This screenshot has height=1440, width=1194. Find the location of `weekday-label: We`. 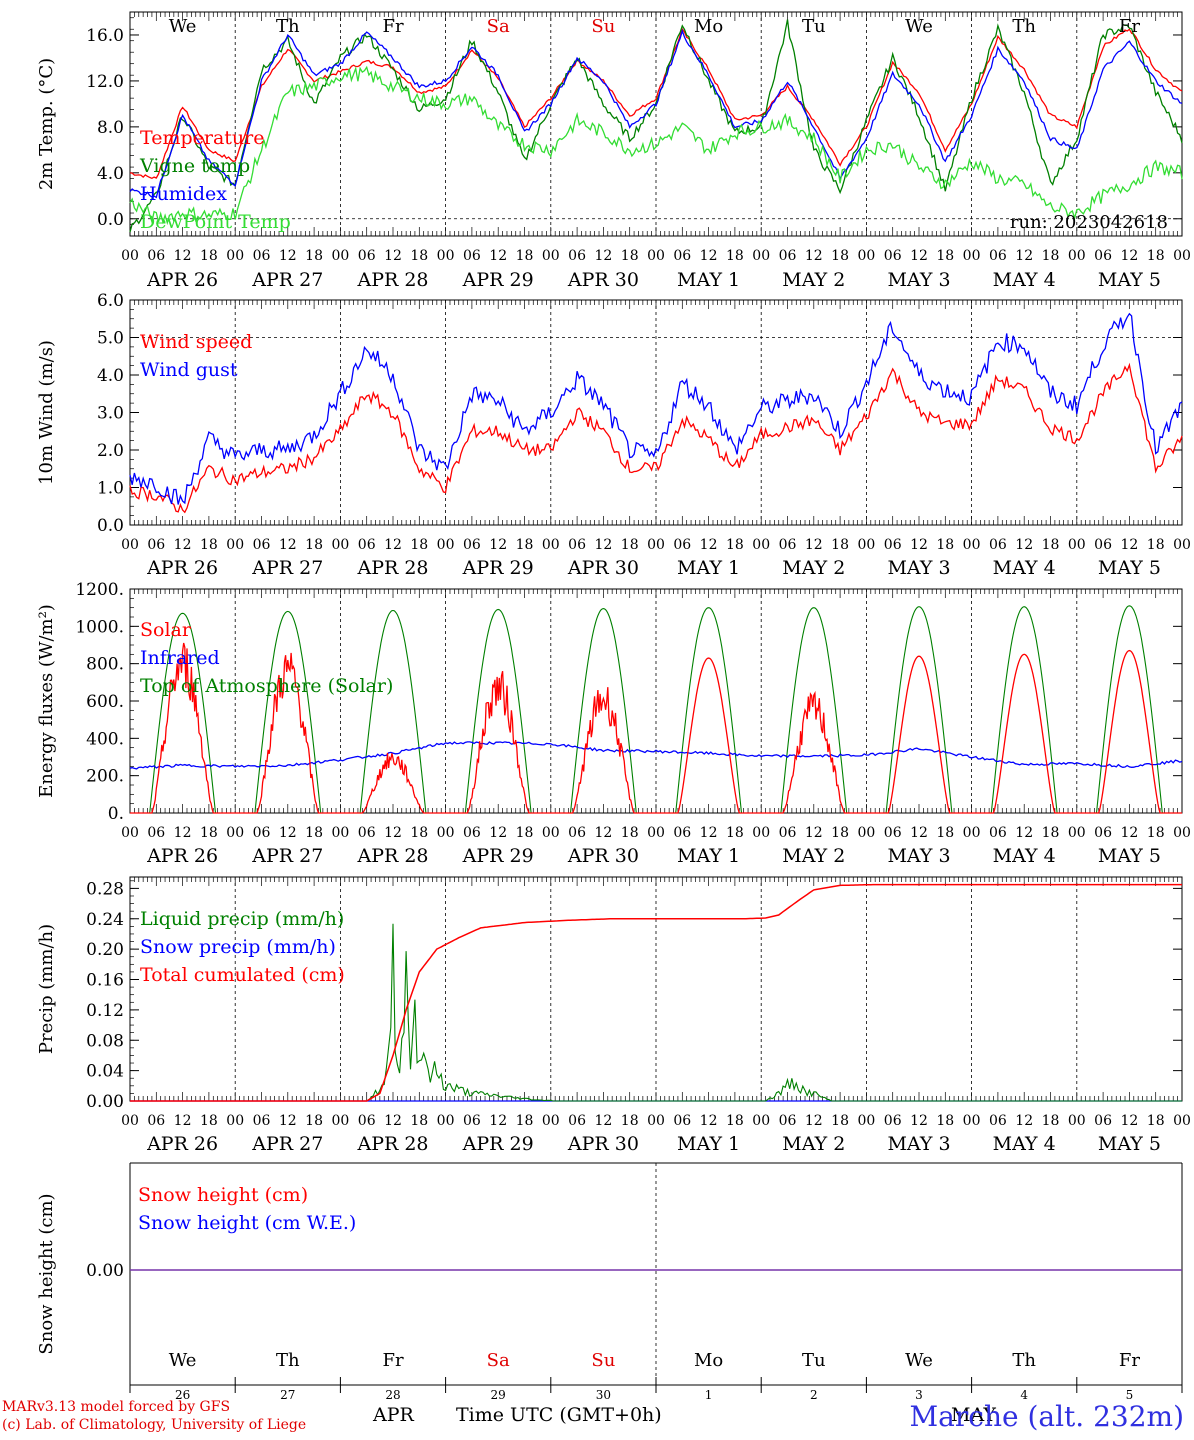

weekday-label: We is located at coordinates (919, 1360).